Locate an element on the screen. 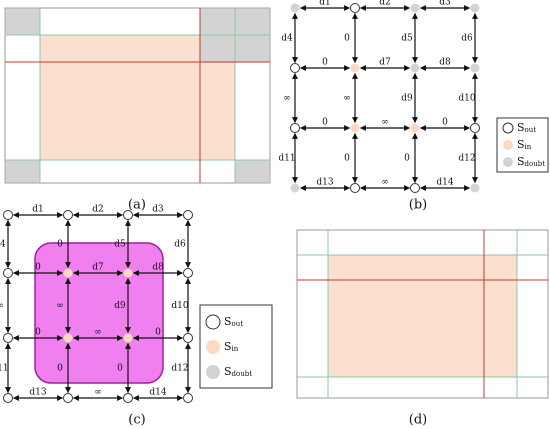 This screenshot has height=429, width=550. legend-label: Sout is located at coordinates (233, 321).